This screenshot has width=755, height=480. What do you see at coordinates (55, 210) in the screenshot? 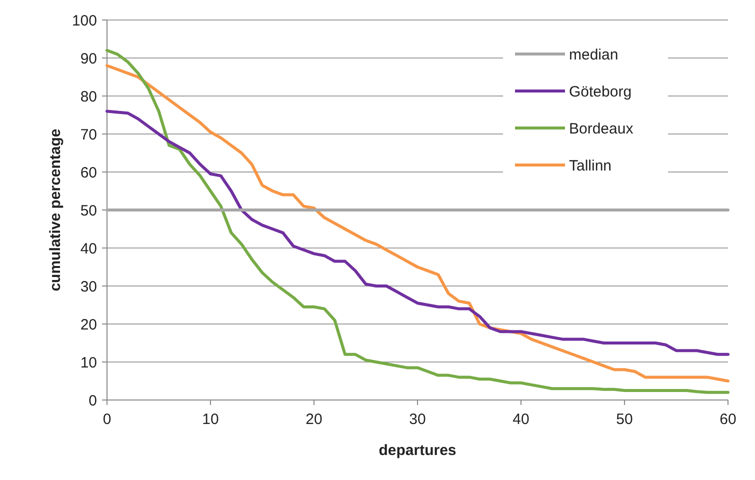
I see `y-axis-title: cumulative percentage` at bounding box center [55, 210].